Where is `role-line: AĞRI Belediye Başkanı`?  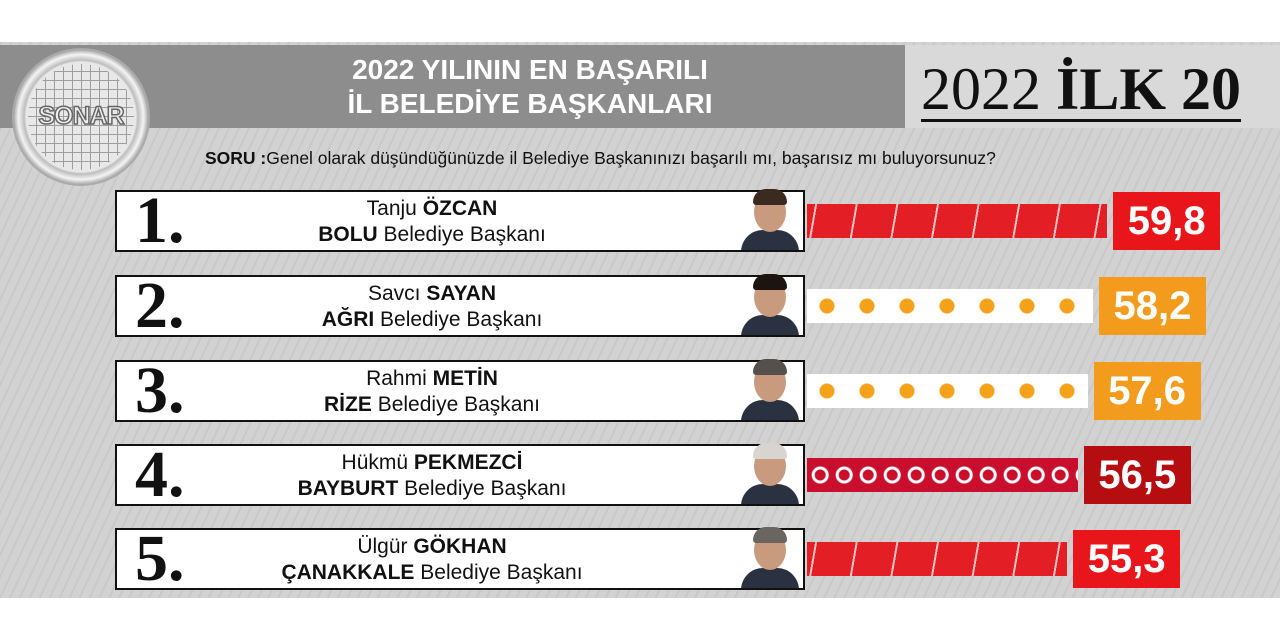 role-line: AĞRI Belediye Başkanı is located at coordinates (432, 320).